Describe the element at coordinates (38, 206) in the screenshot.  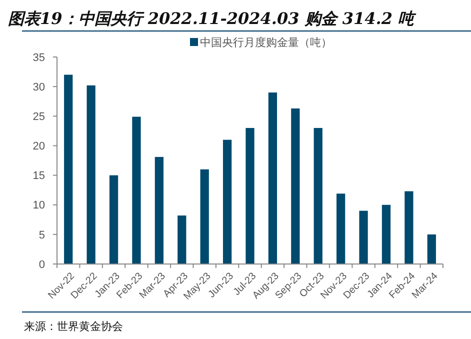
I see `y-tick-label: 10` at that location.